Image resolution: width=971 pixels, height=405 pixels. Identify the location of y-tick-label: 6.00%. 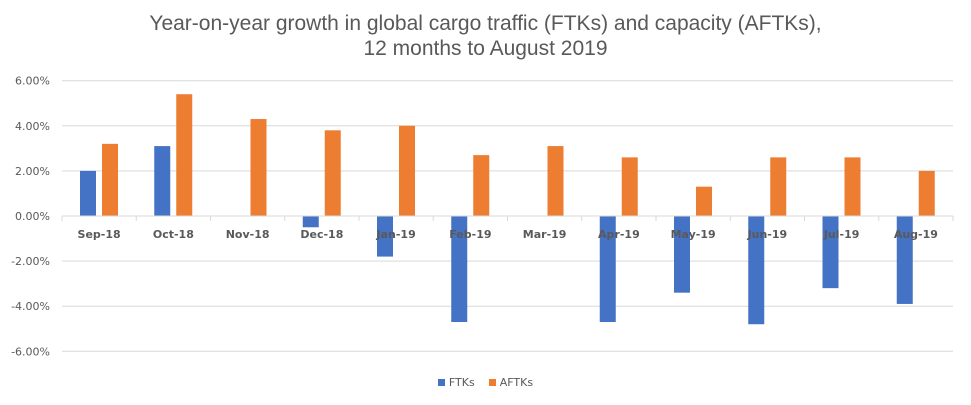
(32, 81).